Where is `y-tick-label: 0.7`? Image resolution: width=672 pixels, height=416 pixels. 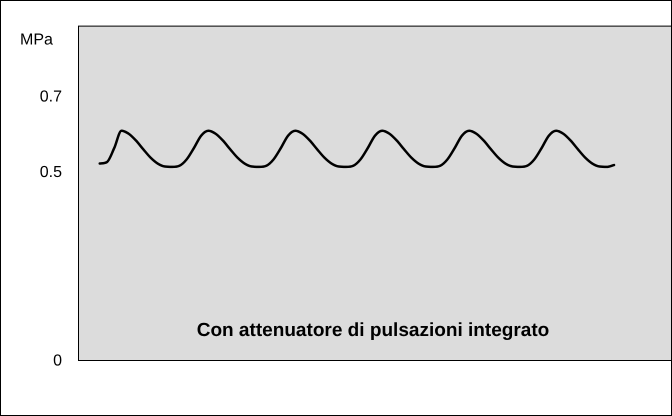
y-tick-label: 0.7 is located at coordinates (51, 97).